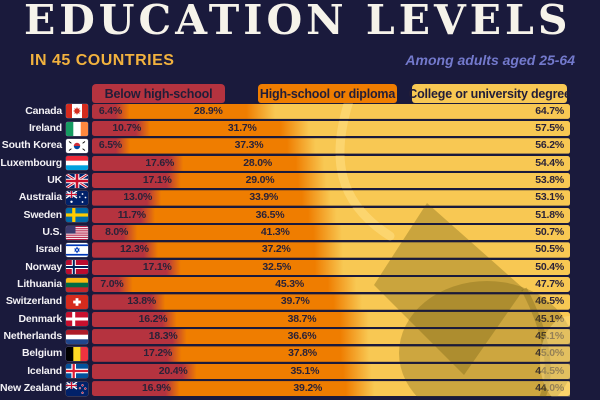 This screenshot has width=600, height=400. Describe the element at coordinates (331, 146) in the screenshot. I see `stacked-bar-south-korea: 6.5% 37.3% 56.2%` at that location.